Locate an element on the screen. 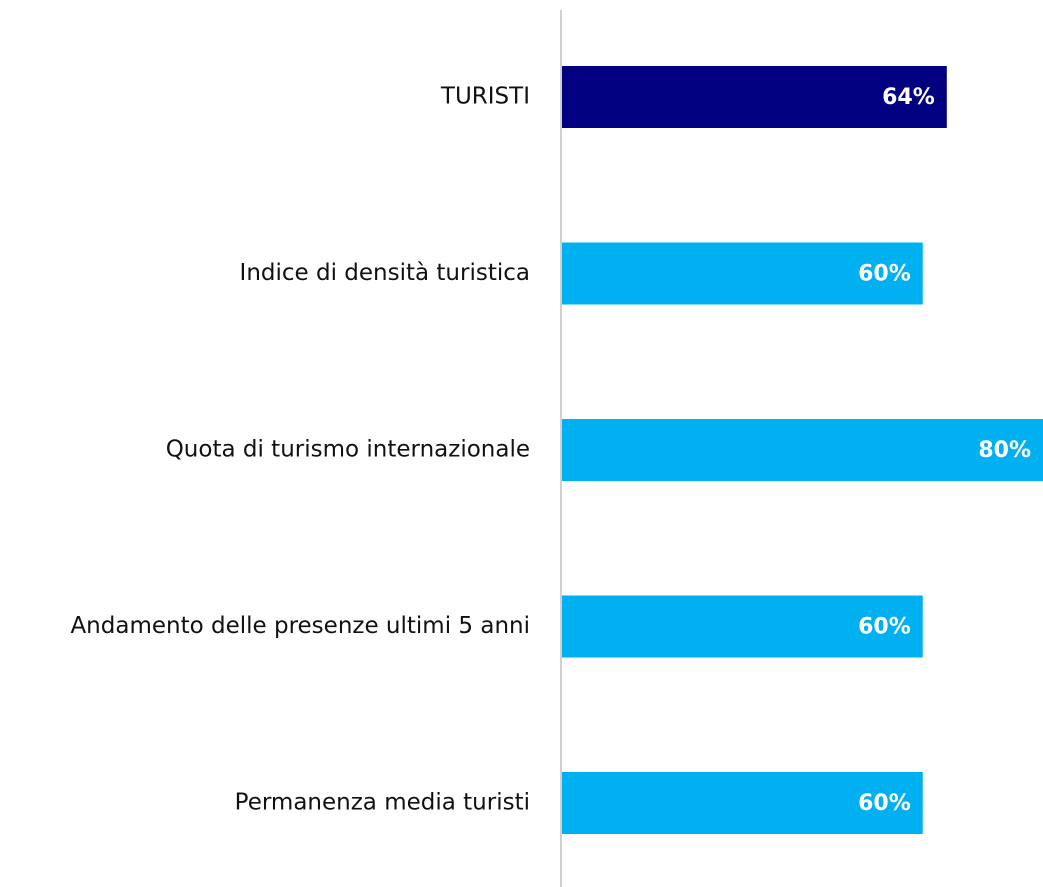 Image resolution: width=1043 pixels, height=887 pixels. category-label: Permanenza media turisti is located at coordinates (382, 803).